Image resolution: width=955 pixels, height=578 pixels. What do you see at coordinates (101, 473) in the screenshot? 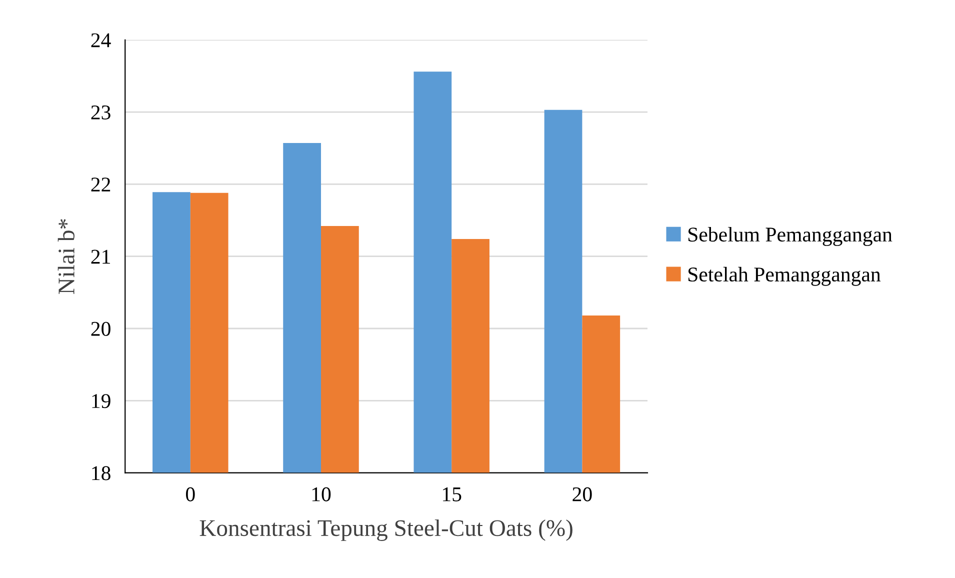
I see `y-tick-label: 18` at bounding box center [101, 473].